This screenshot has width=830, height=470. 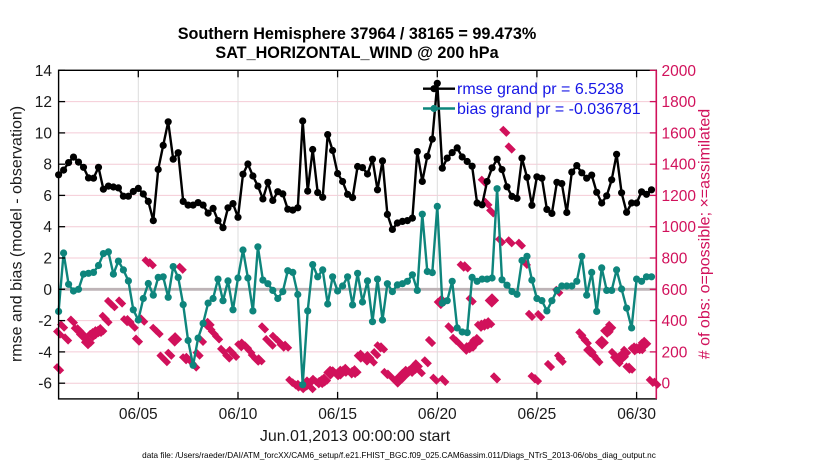 I want to click on svg-text: 8, so click(x=47, y=165).